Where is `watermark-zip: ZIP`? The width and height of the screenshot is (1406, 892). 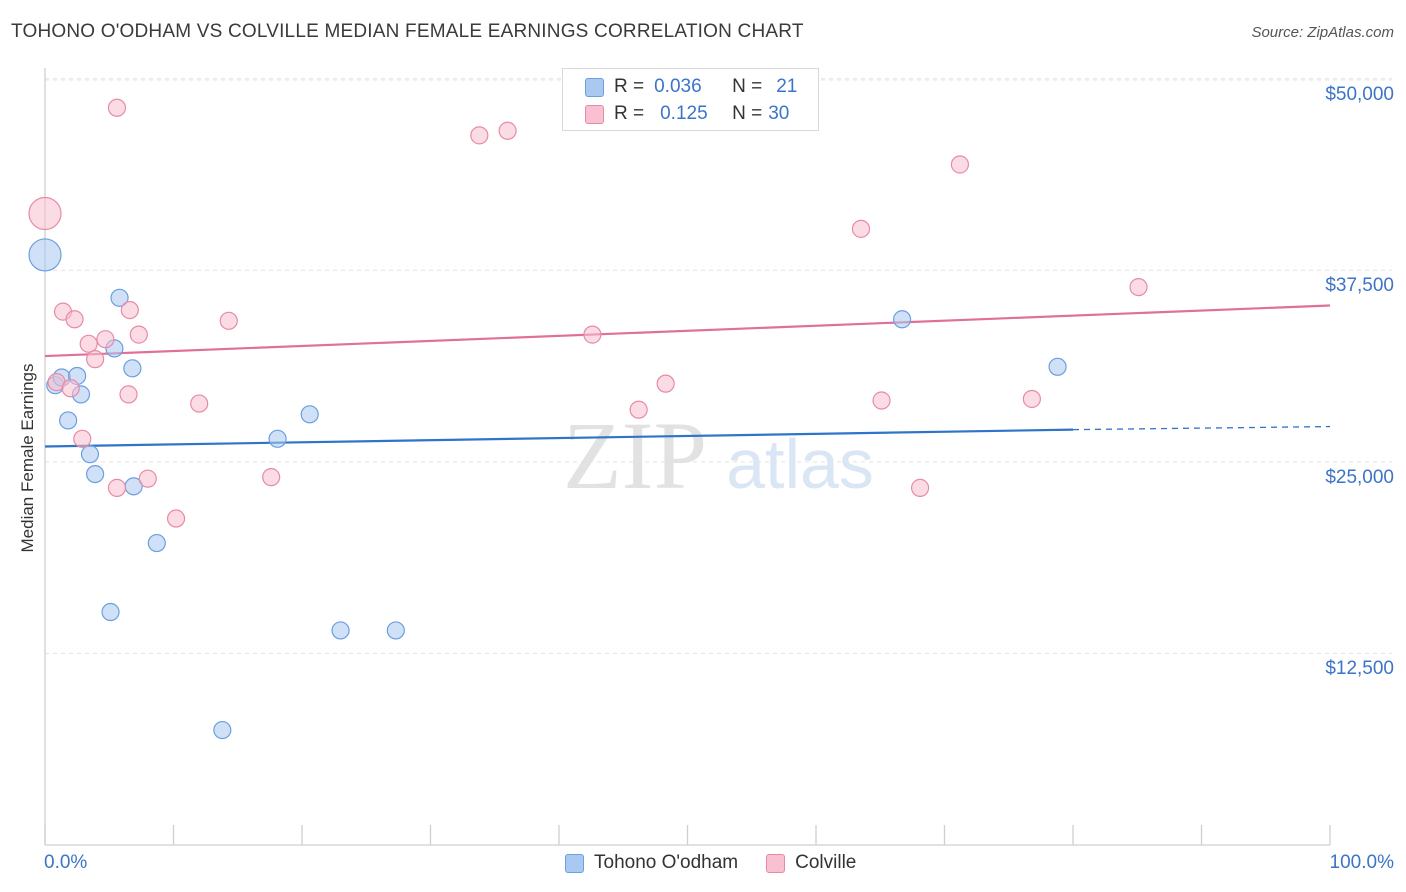 watermark-zip: ZIP is located at coordinates (635, 455).